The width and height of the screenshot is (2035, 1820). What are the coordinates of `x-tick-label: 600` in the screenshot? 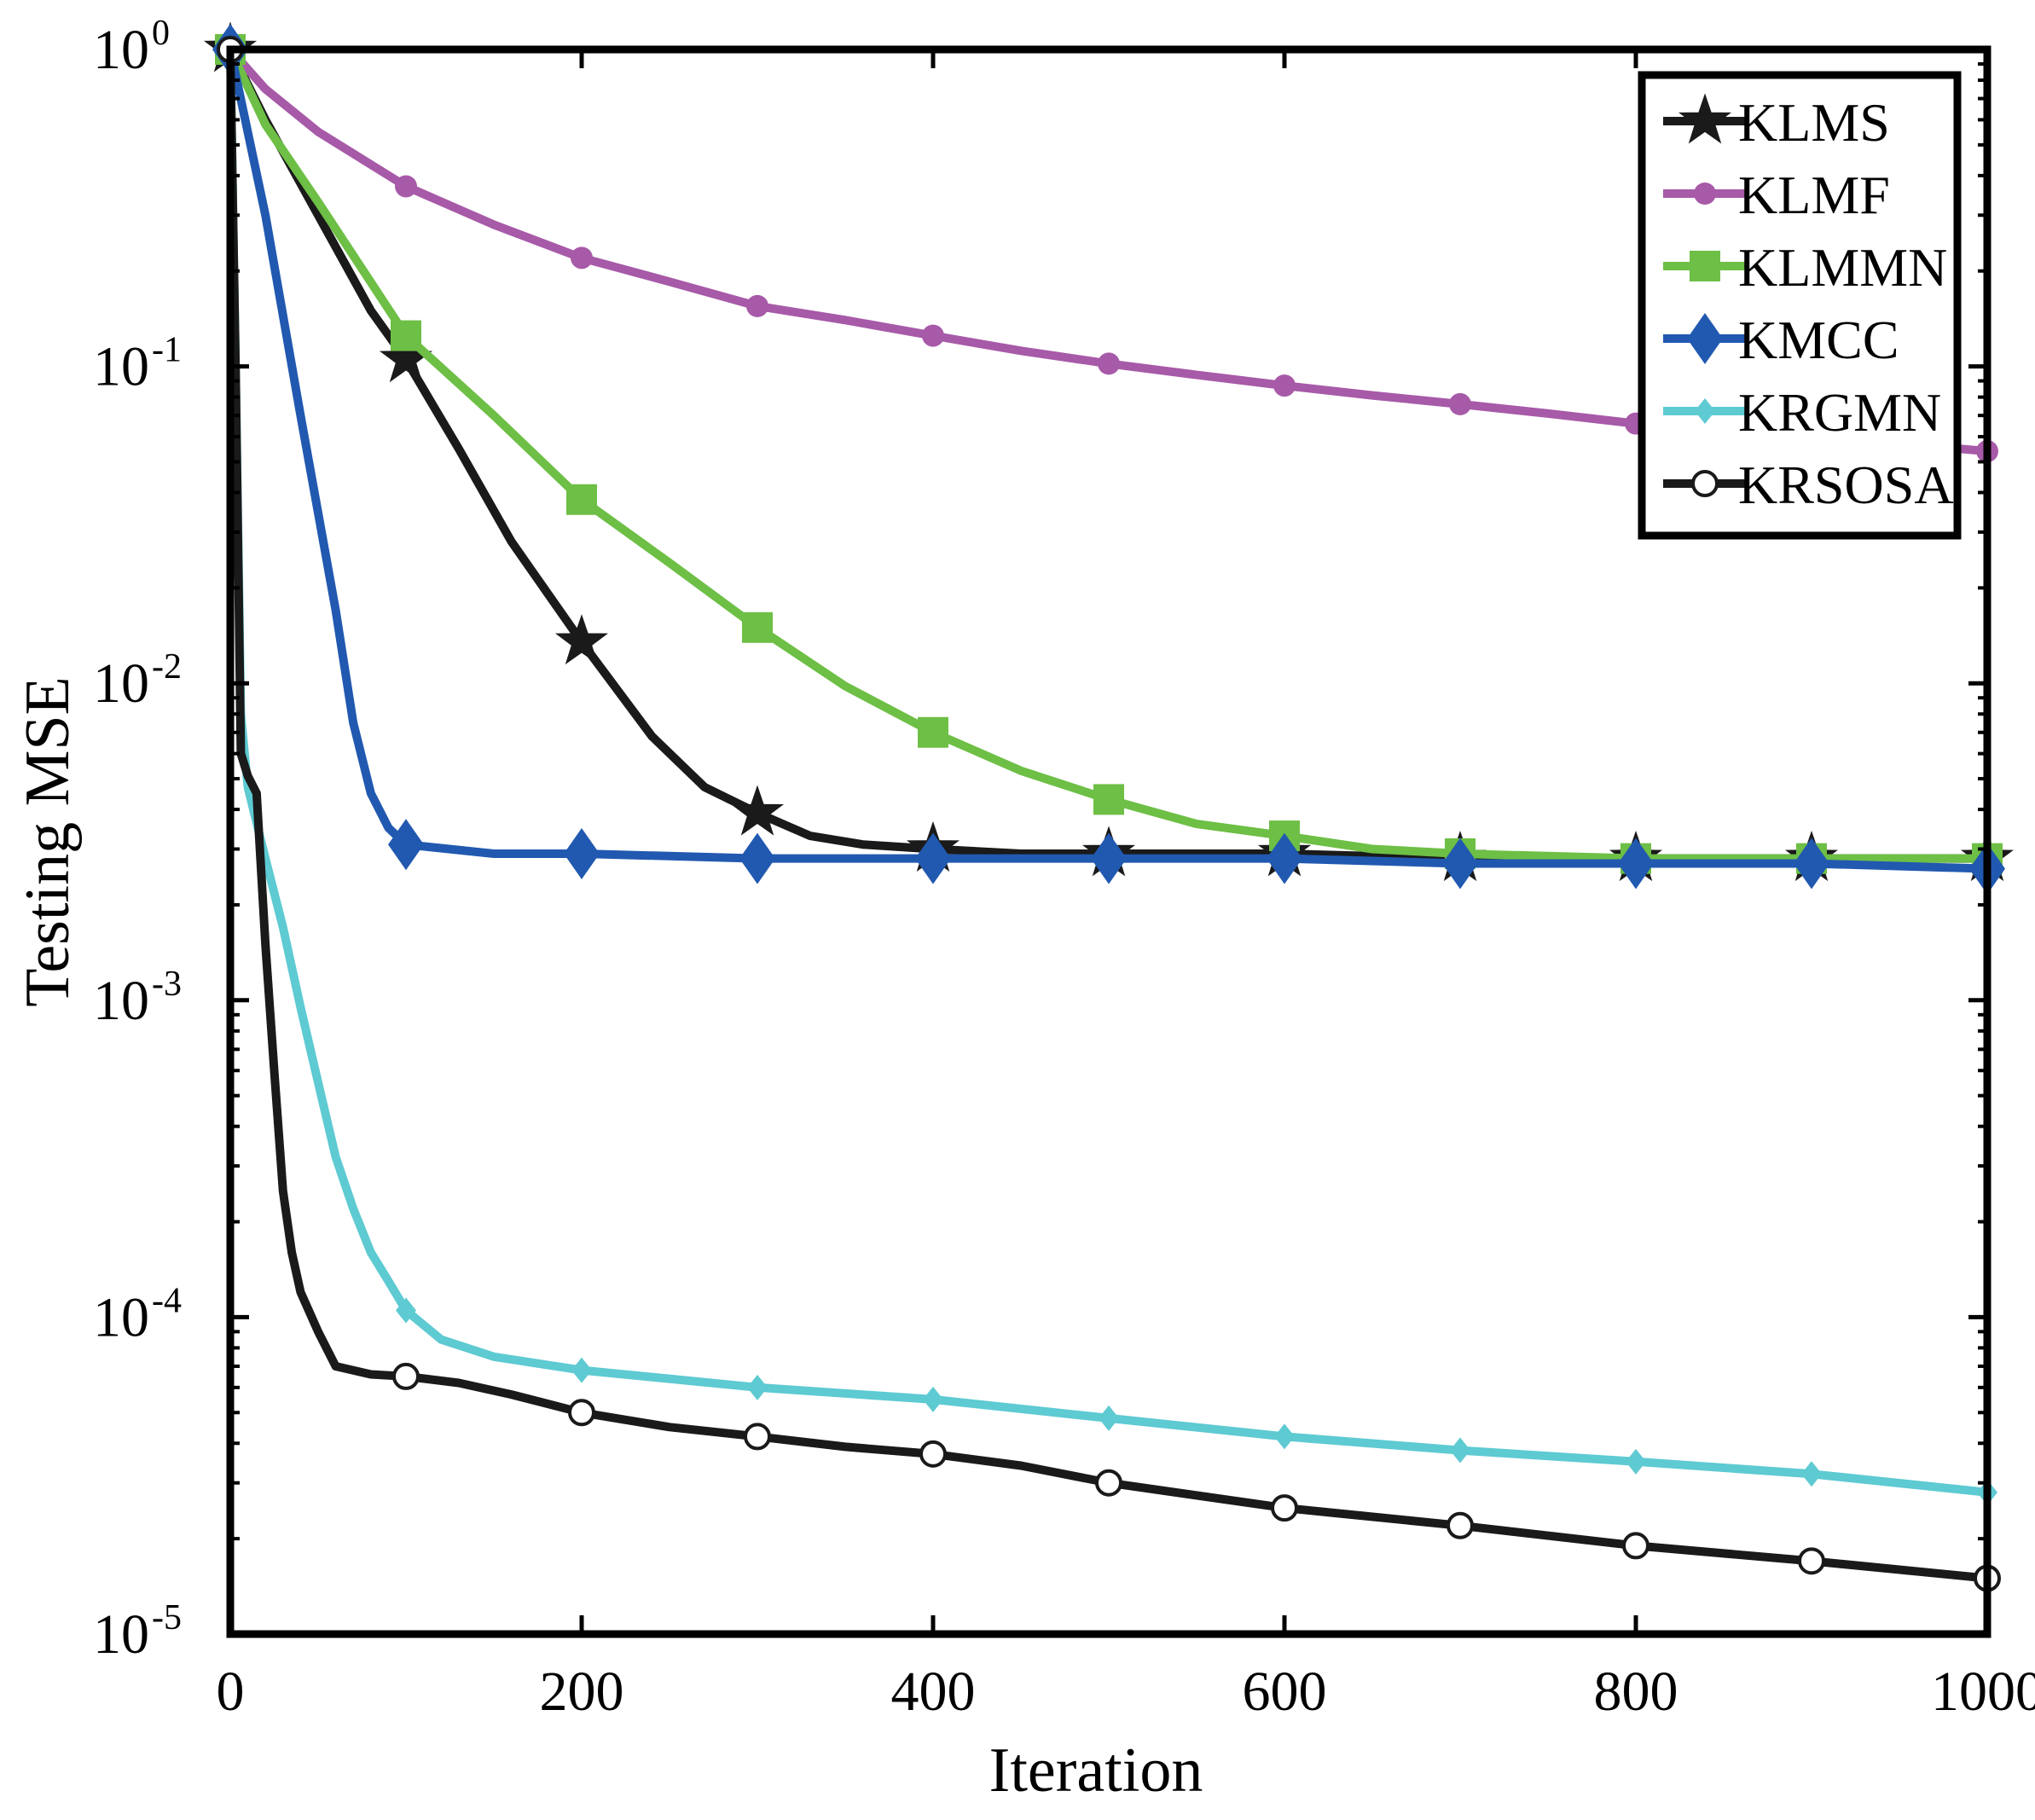 It's located at (1285, 1692).